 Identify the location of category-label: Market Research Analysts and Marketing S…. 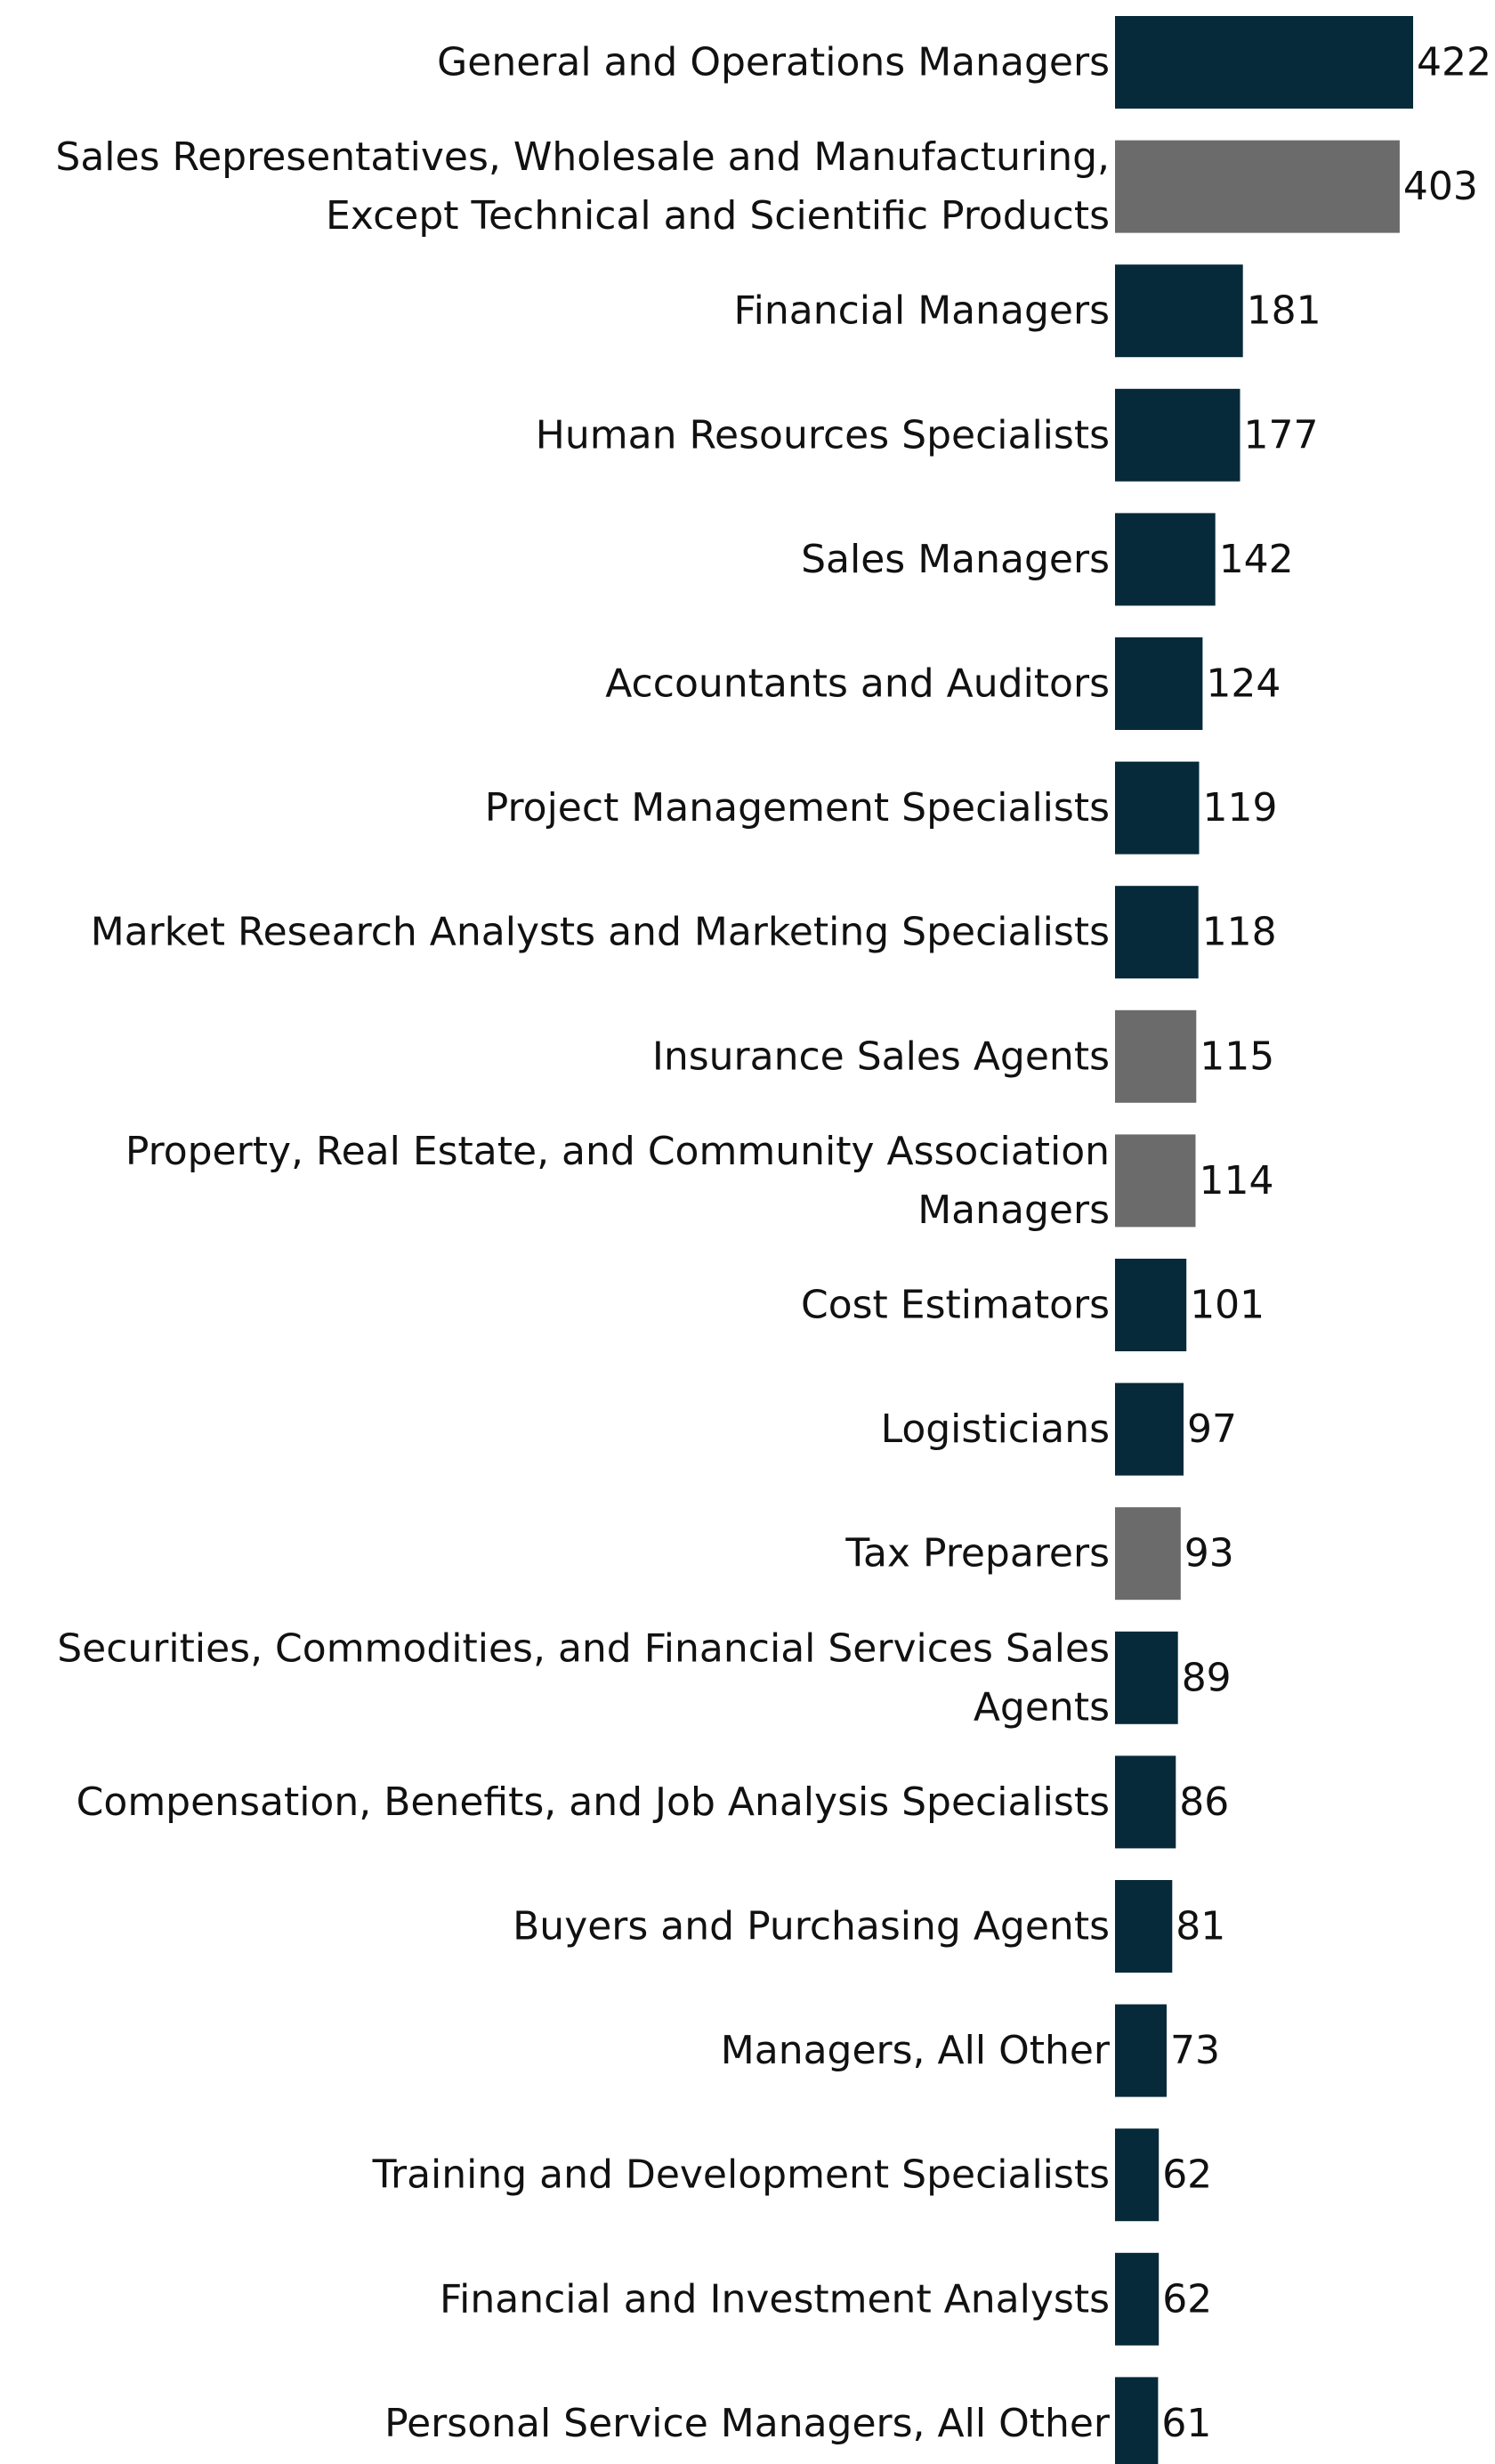
(600, 932).